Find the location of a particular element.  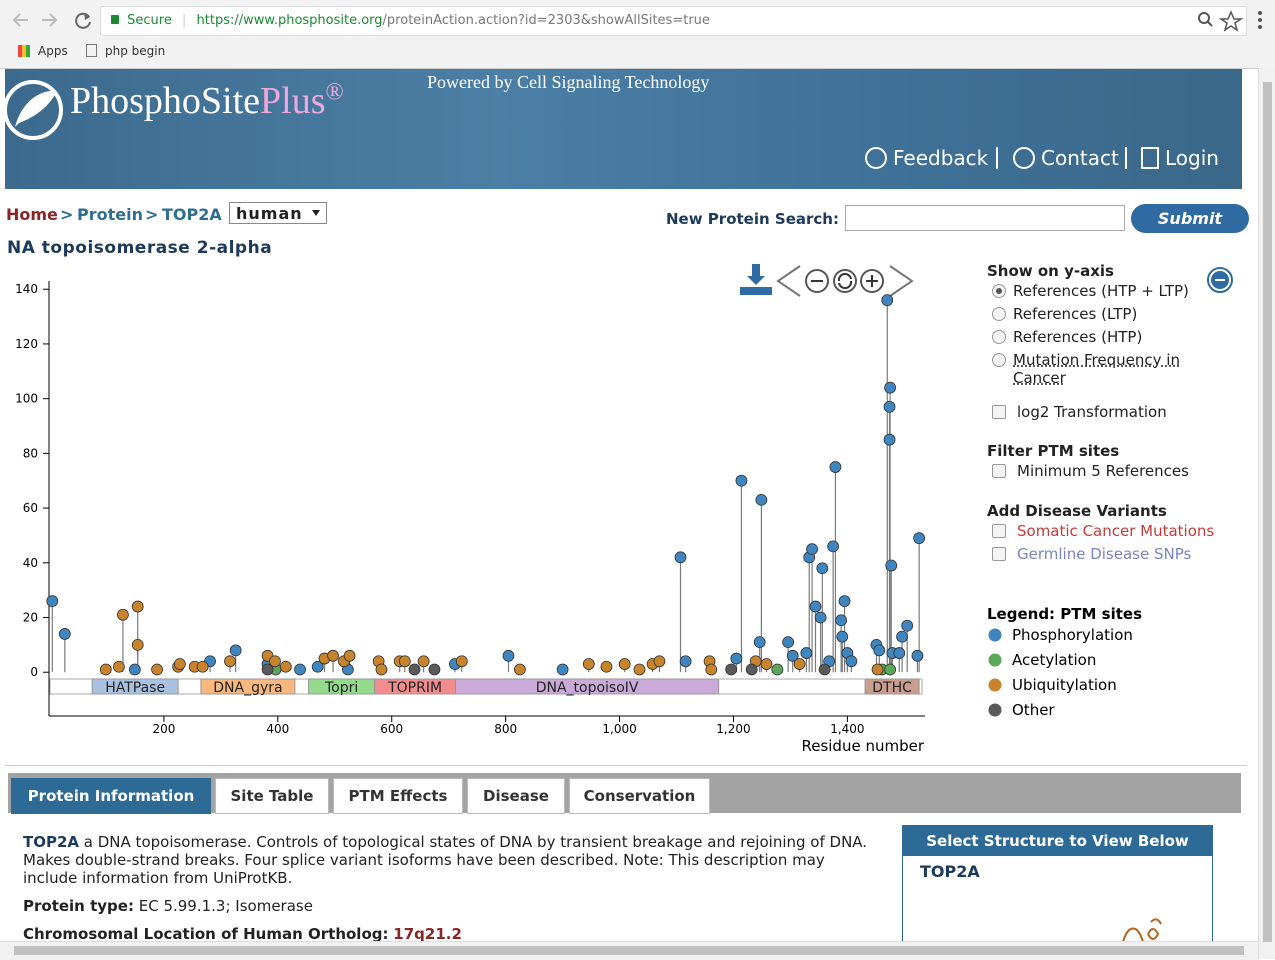

species-select: human is located at coordinates (278, 213).